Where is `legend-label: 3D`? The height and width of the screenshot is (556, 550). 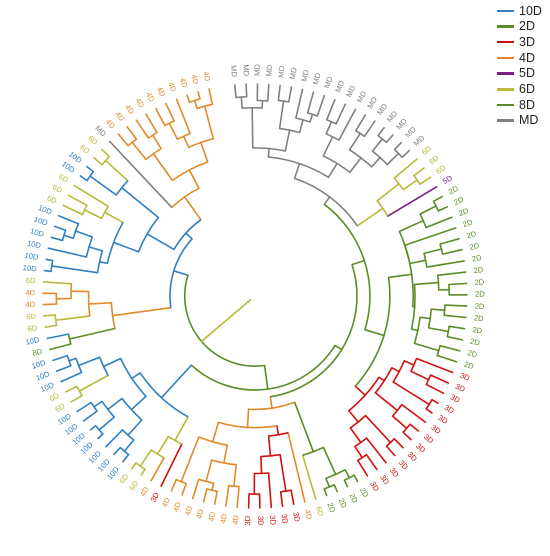 legend-label: 3D is located at coordinates (527, 41).